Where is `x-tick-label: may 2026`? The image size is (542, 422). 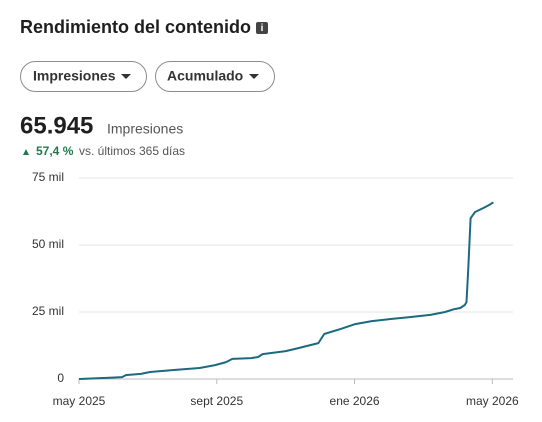 x-tick-label: may 2026 is located at coordinates (492, 401).